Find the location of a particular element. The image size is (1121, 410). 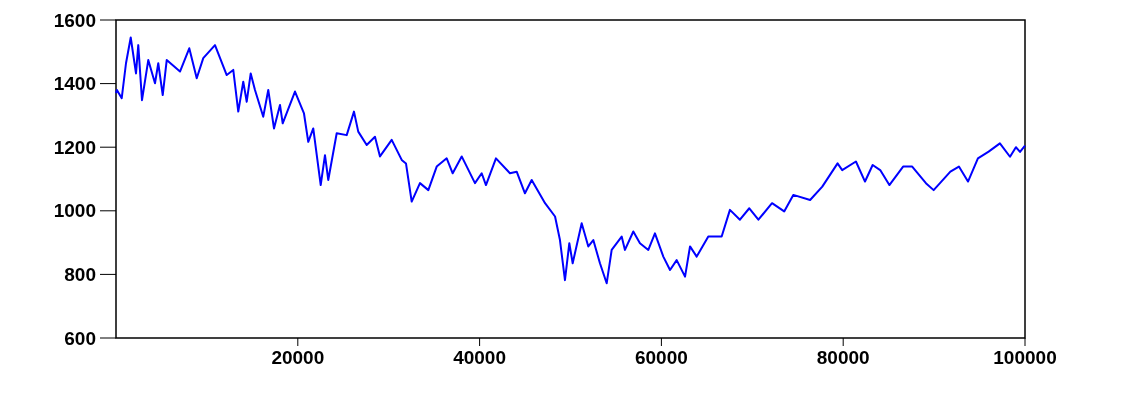

y-tick-label: 1000 is located at coordinates (74, 211).